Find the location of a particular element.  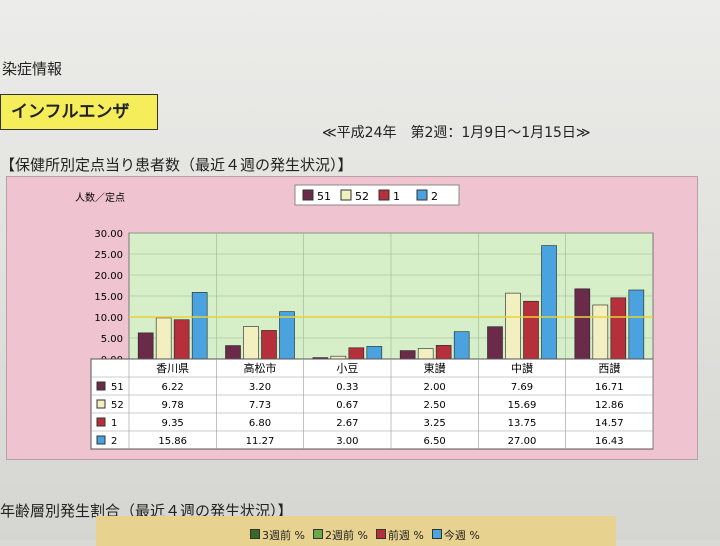

bar-51-高松市 is located at coordinates (233, 352).